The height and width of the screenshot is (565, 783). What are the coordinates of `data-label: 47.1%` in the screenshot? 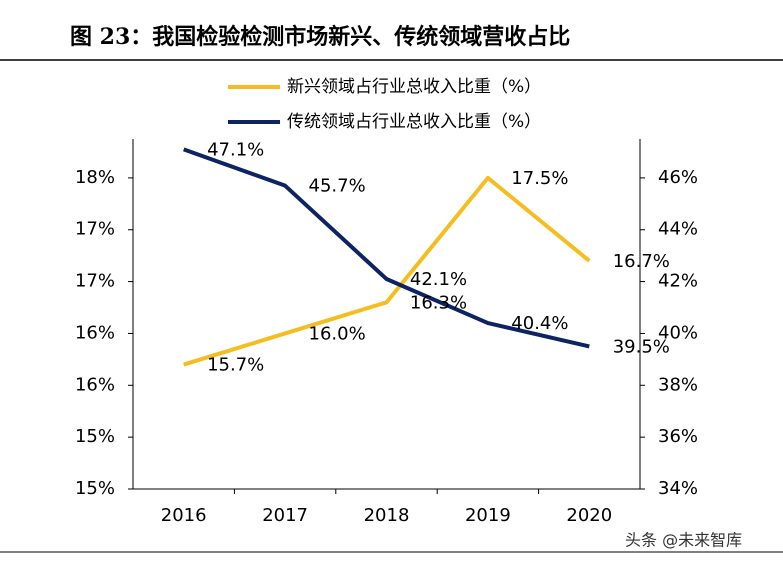 It's located at (235, 149).